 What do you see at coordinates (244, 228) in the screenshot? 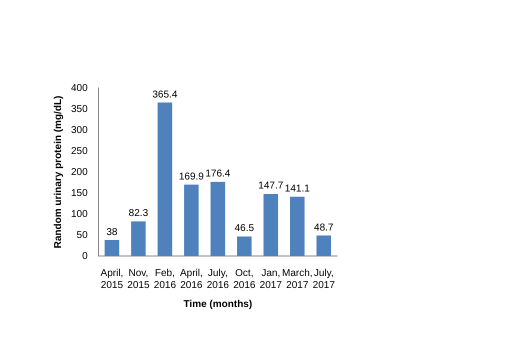
I see `data-label: 46.5` at bounding box center [244, 228].